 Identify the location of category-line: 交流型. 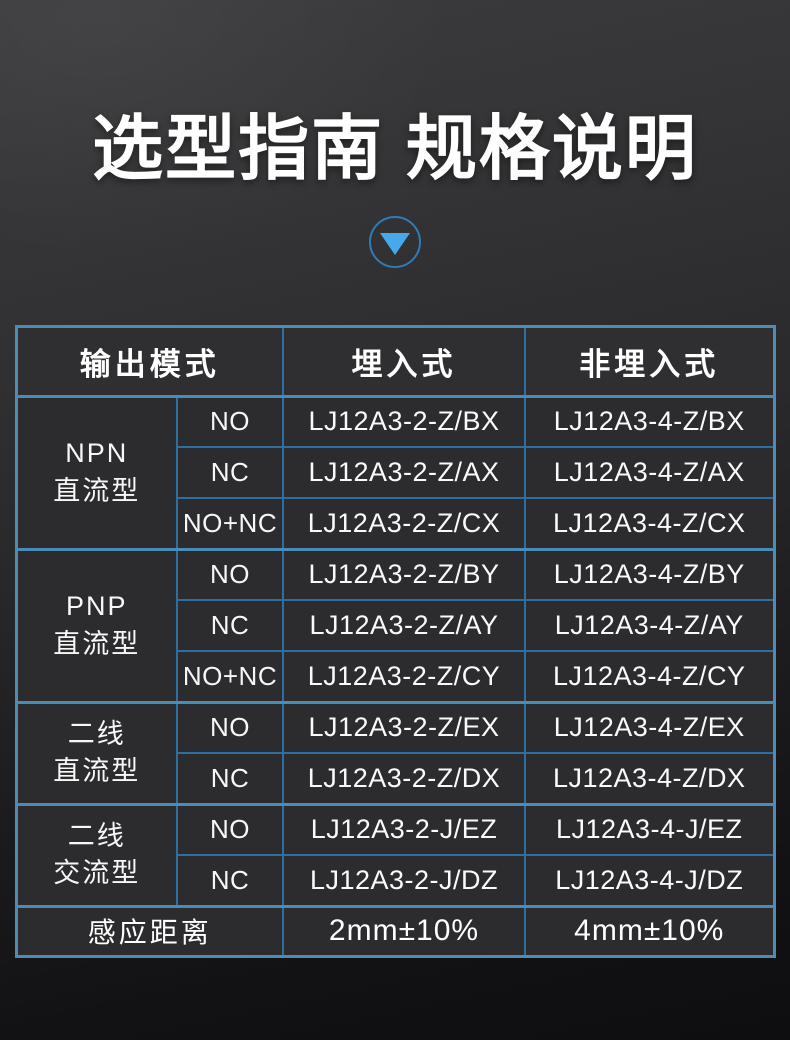
(97, 873).